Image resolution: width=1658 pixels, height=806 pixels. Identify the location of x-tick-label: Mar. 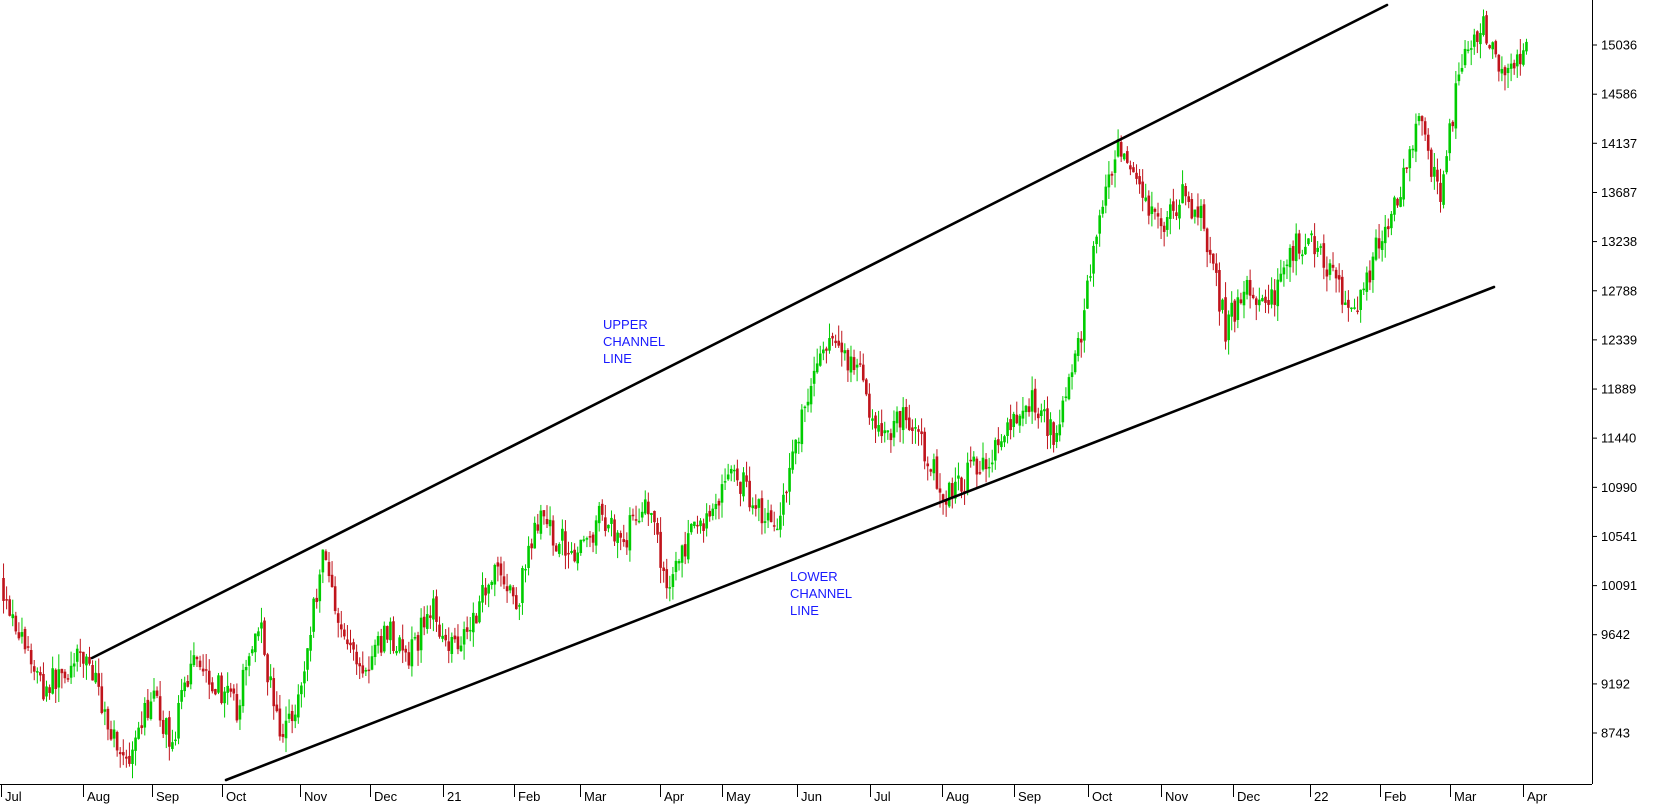
(1465, 796).